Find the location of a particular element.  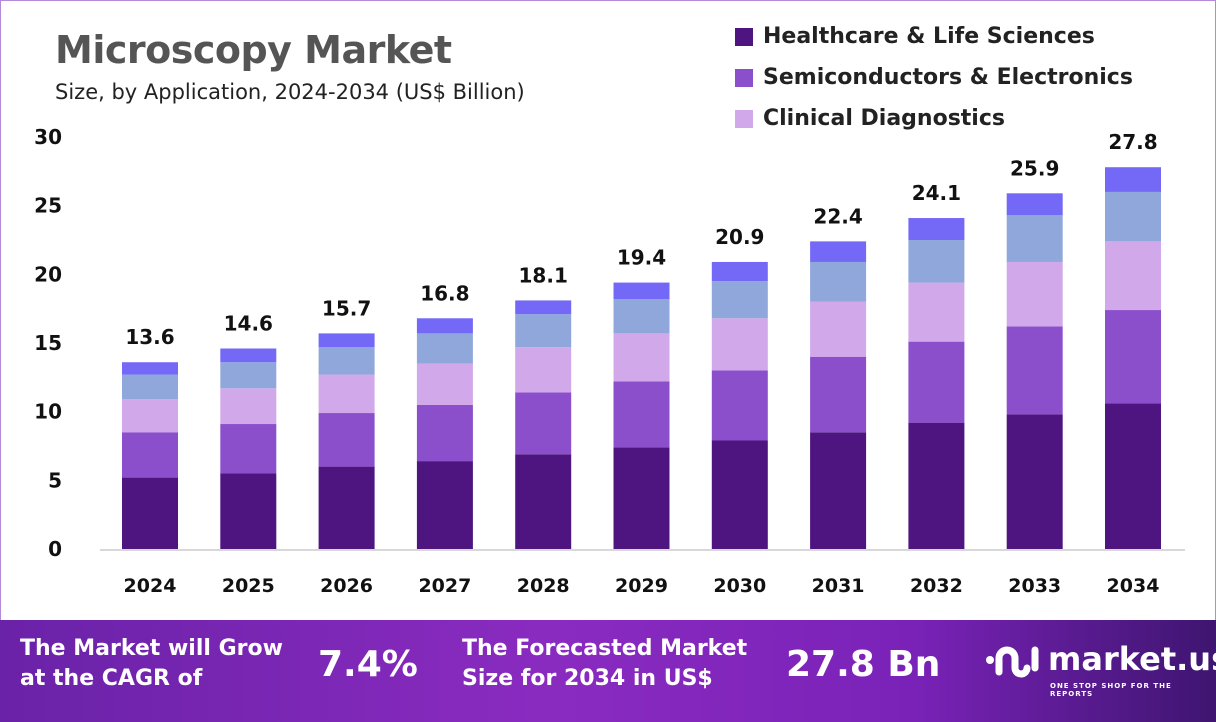

x-tick-label: 2030 is located at coordinates (739, 586).